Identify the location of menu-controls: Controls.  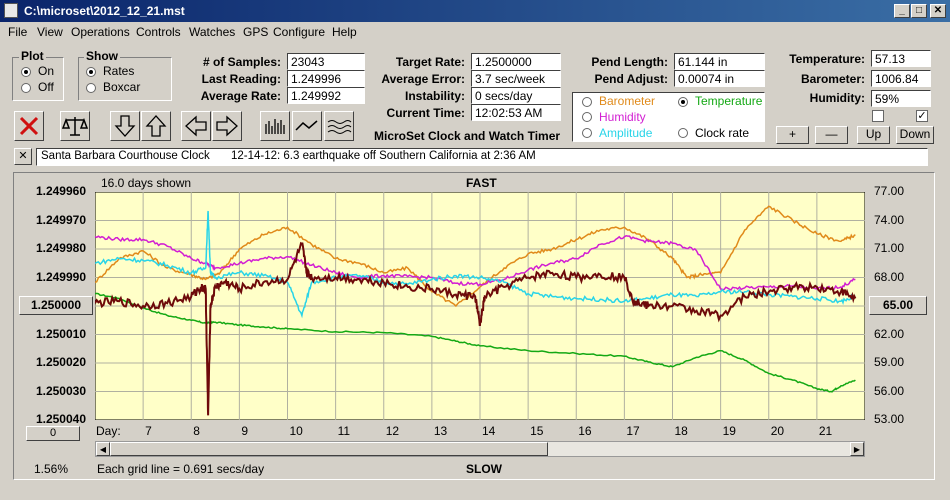
(158, 32).